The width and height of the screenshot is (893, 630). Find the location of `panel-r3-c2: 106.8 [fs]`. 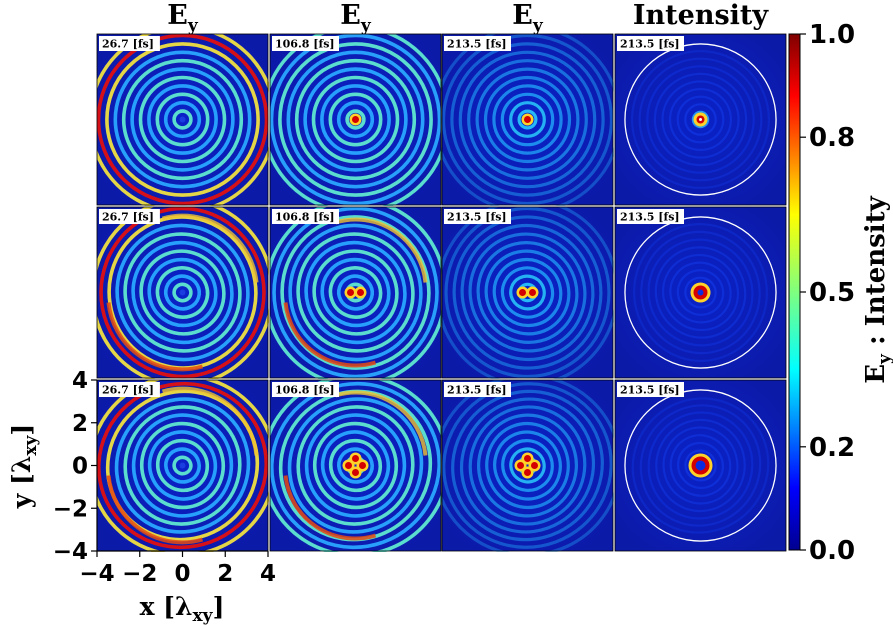

panel-r3-c2: 106.8 [fs] is located at coordinates (355, 465).